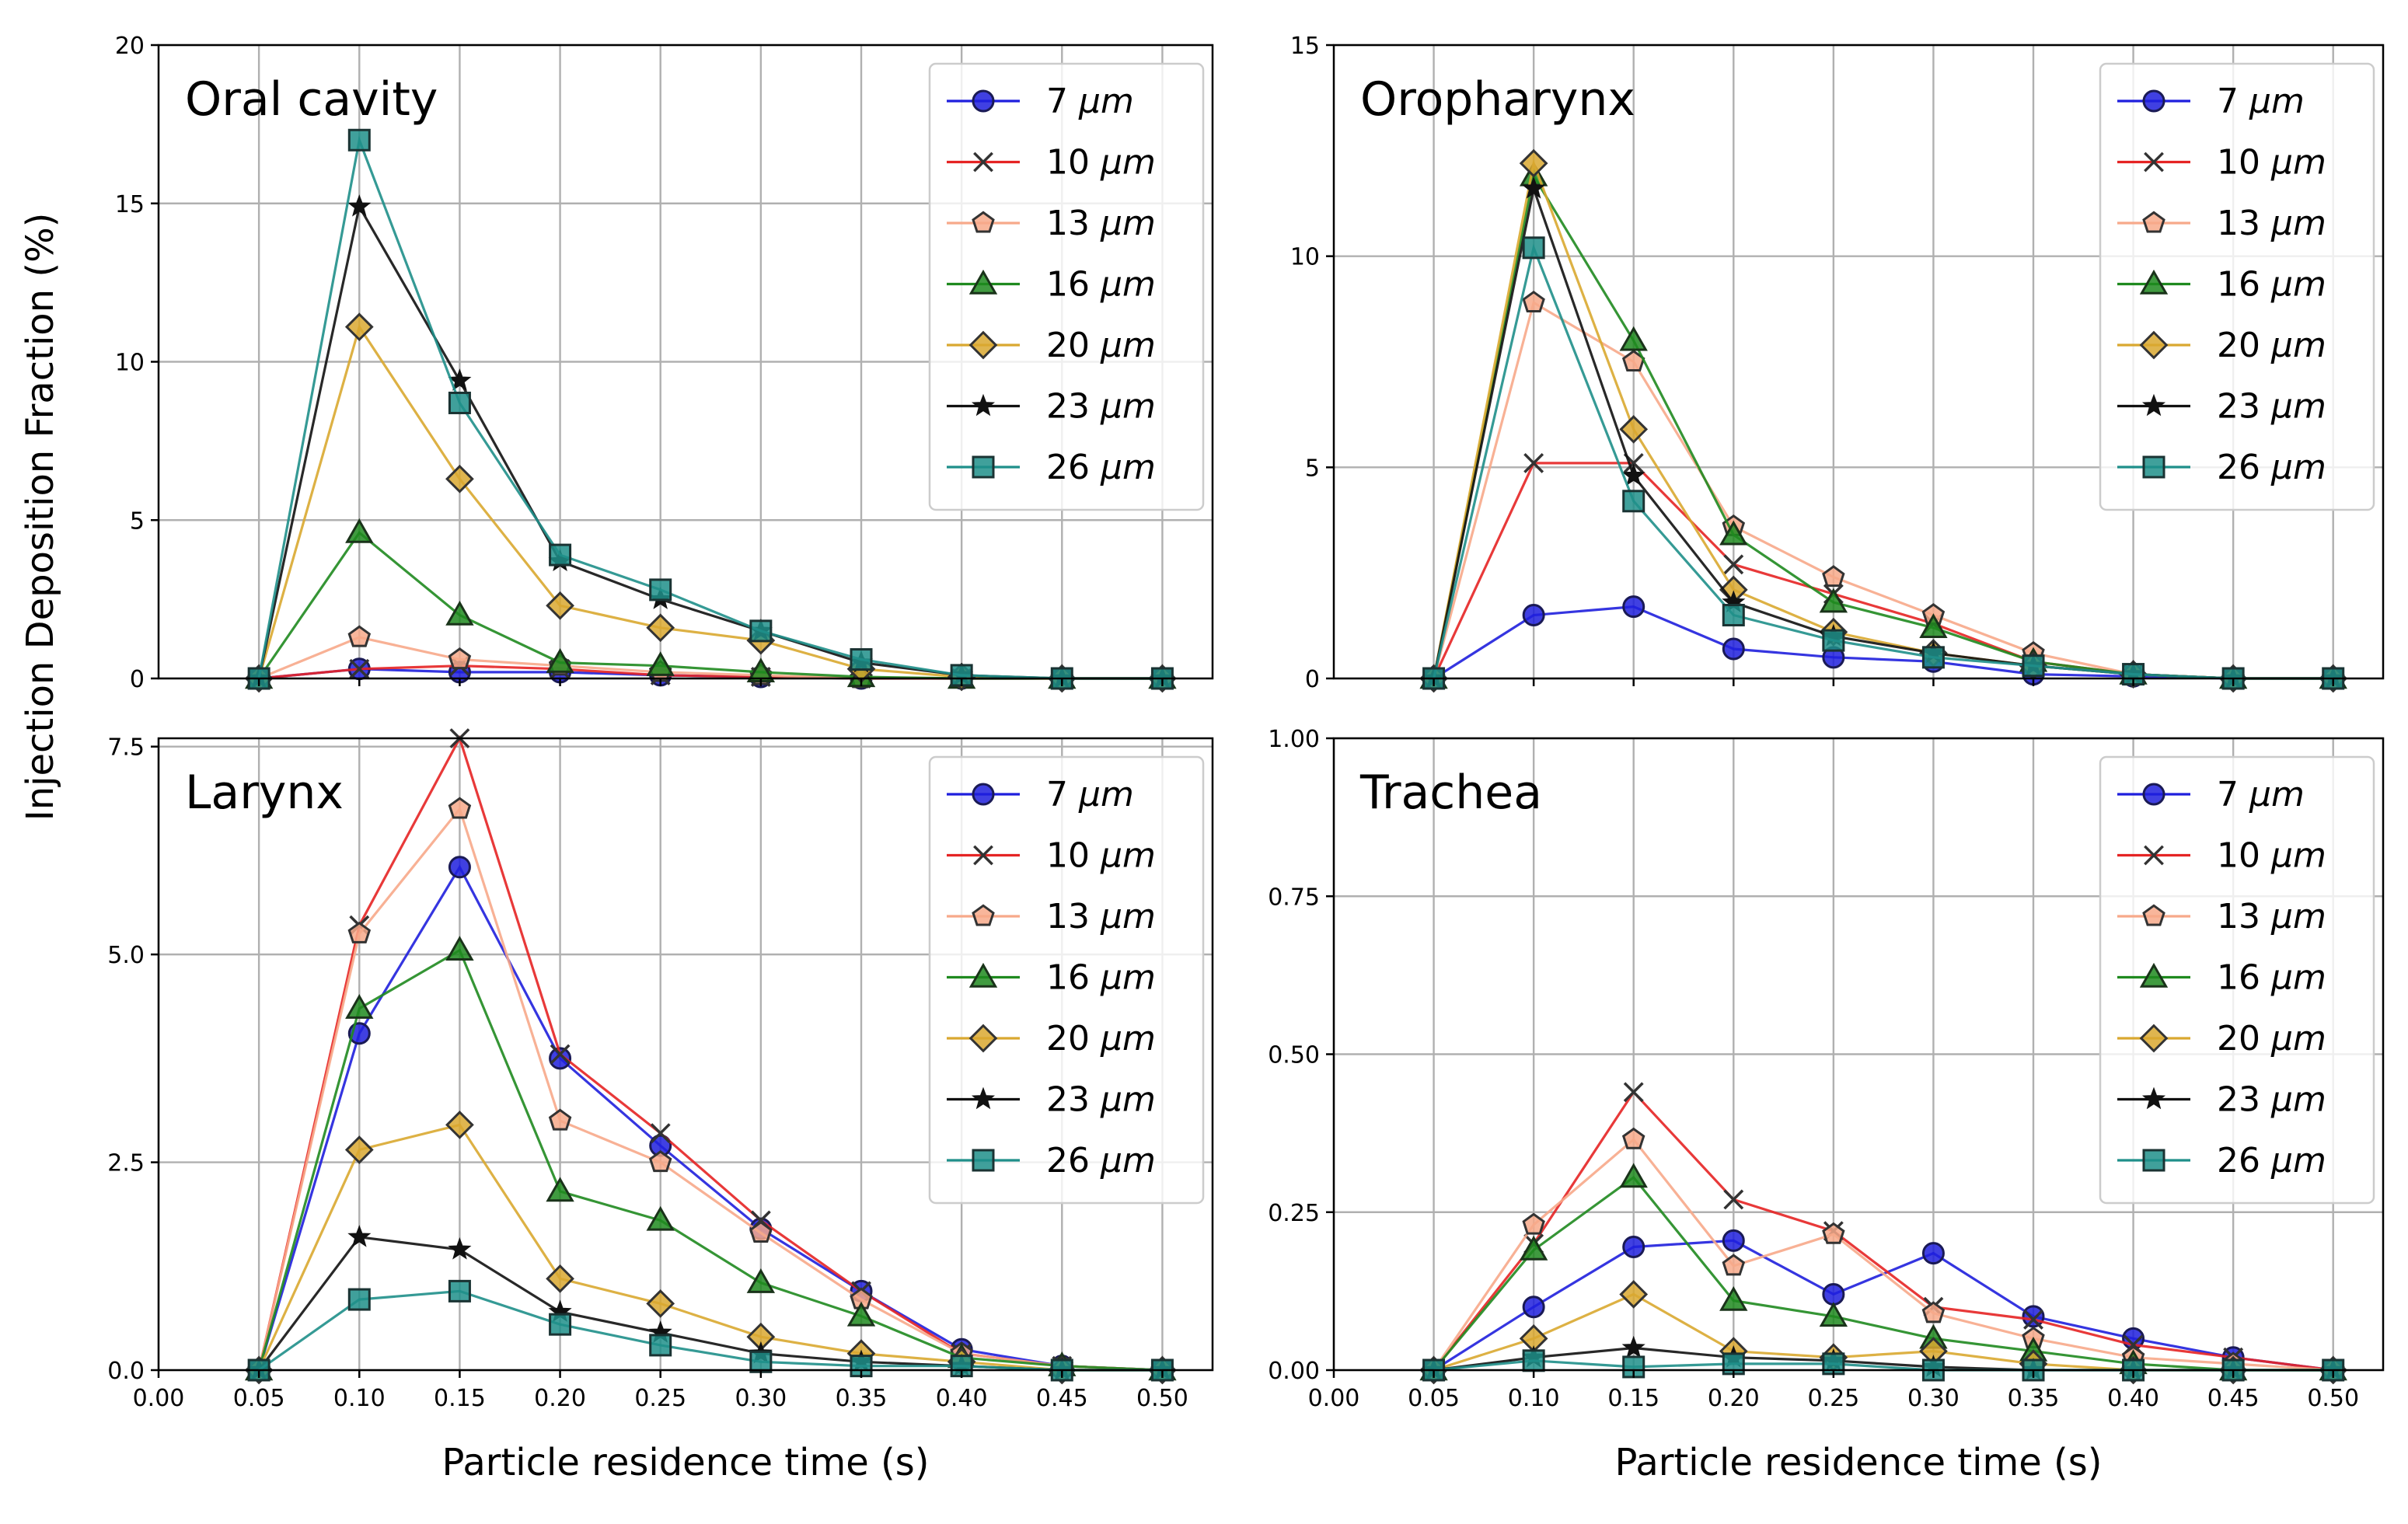 The height and width of the screenshot is (1524, 2408). I want to click on series-line-13-m, so click(710, 658).